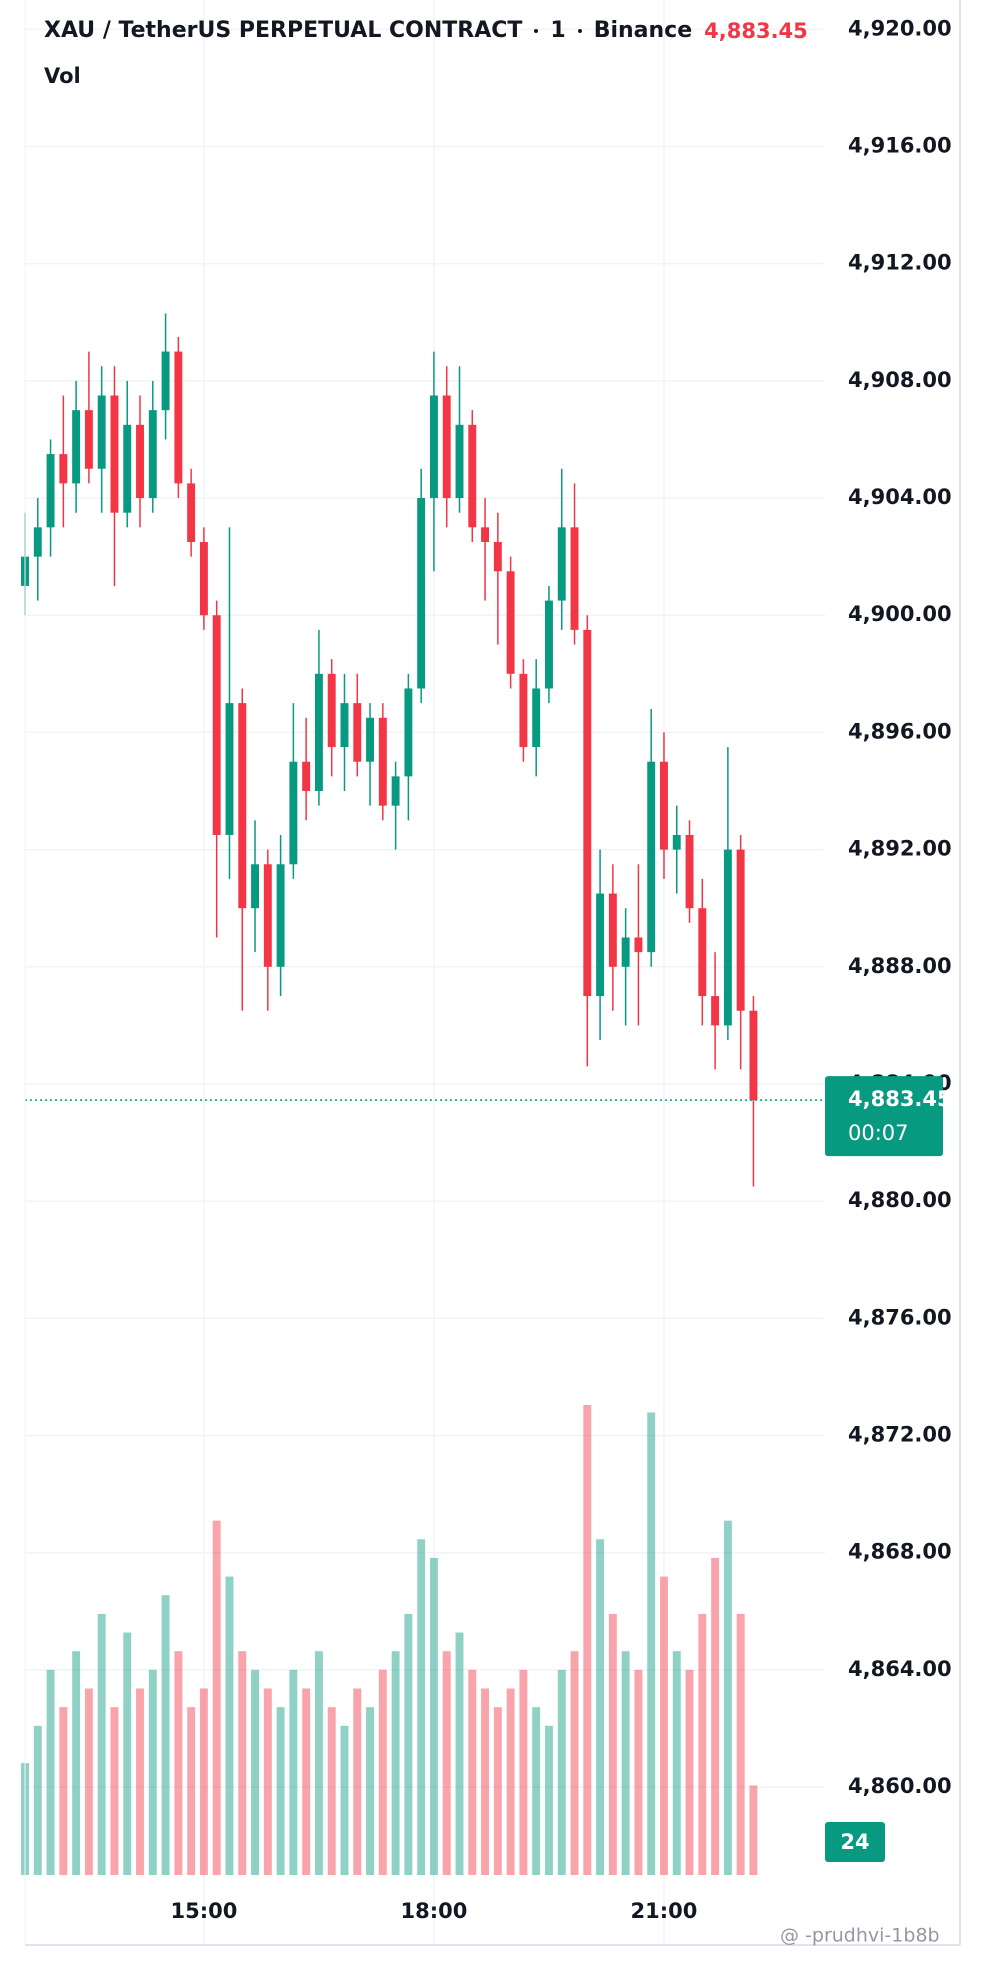 Image resolution: width=988 pixels, height=1965 pixels. What do you see at coordinates (900, 1669) in the screenshot?
I see `y-tick-label: 4,864.00` at bounding box center [900, 1669].